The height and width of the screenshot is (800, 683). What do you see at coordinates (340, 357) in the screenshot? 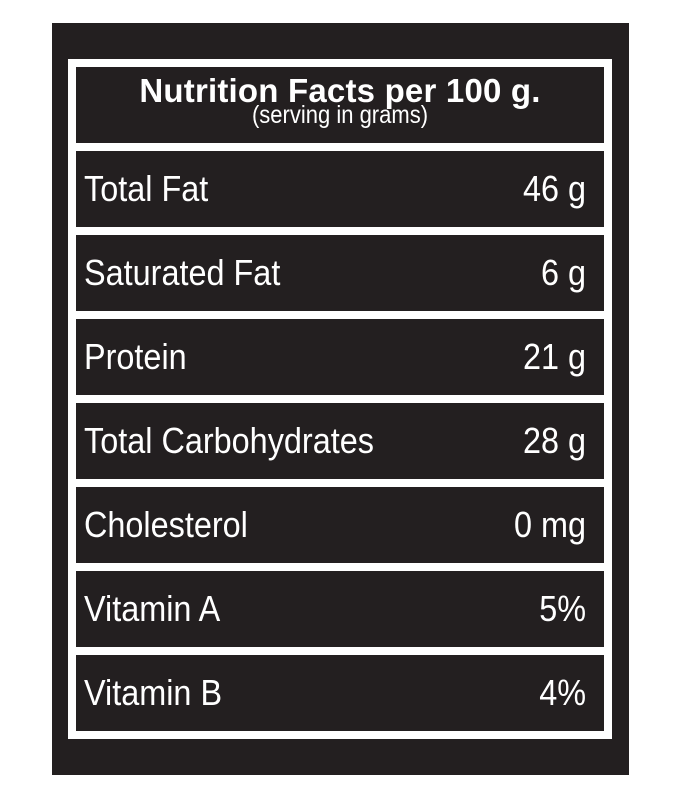
I see `nutrient-row-protein: Protein 21 g` at bounding box center [340, 357].